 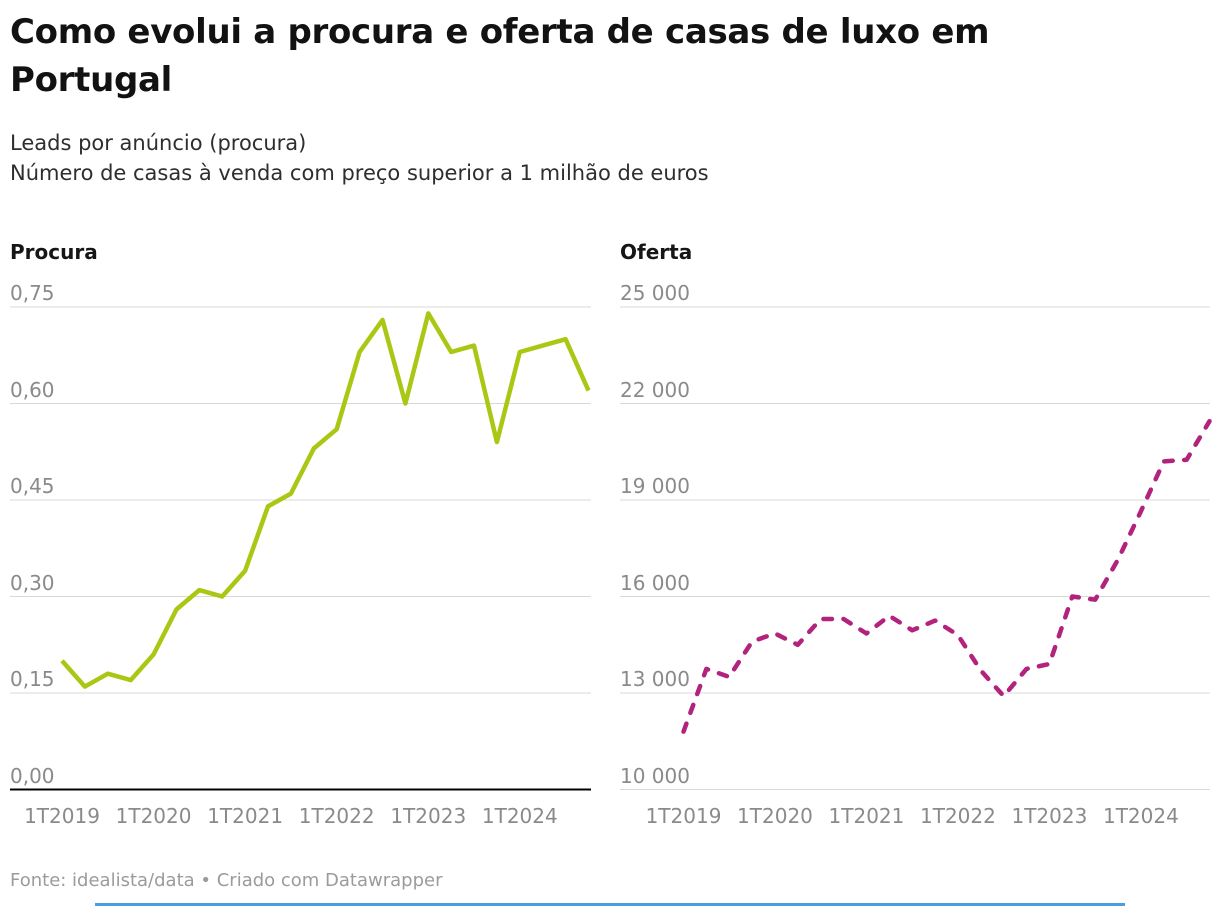 I want to click on y-axis-tick-label: 0,75, so click(x=32, y=293).